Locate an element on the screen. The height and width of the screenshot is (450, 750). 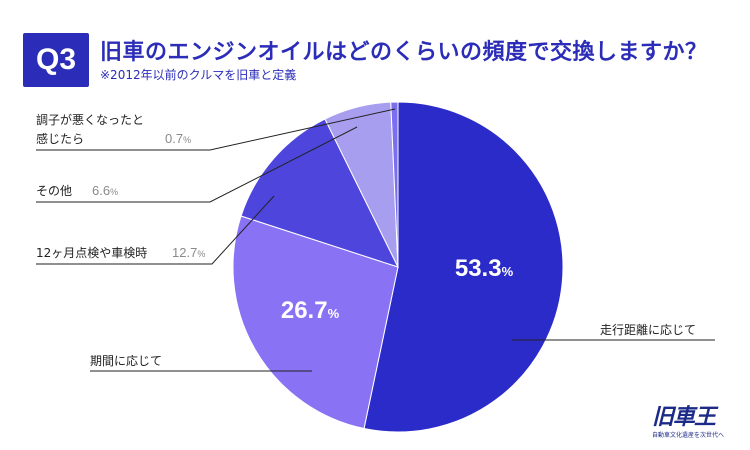
category-label: 走行距離に応じて is located at coordinates (648, 330).